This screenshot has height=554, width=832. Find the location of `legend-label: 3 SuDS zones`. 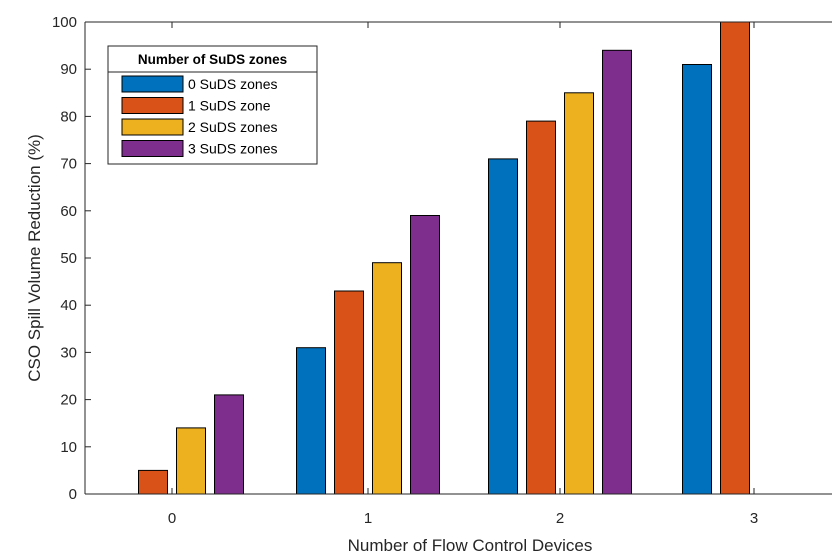

legend-label: 3 SuDS zones is located at coordinates (233, 149).